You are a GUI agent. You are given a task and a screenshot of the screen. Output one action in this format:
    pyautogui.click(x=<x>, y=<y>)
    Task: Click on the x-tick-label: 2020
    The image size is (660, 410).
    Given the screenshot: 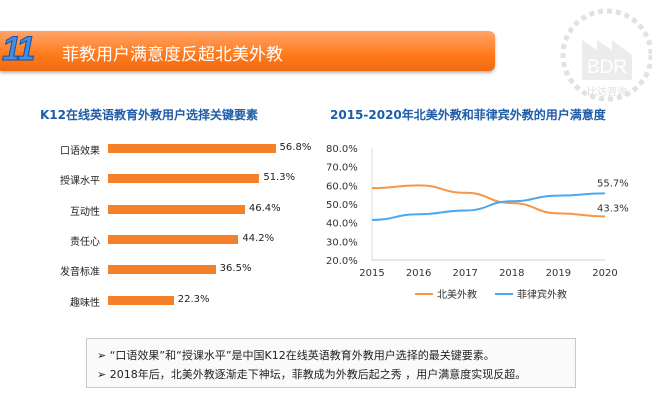 What is the action you would take?
    pyautogui.click(x=604, y=273)
    